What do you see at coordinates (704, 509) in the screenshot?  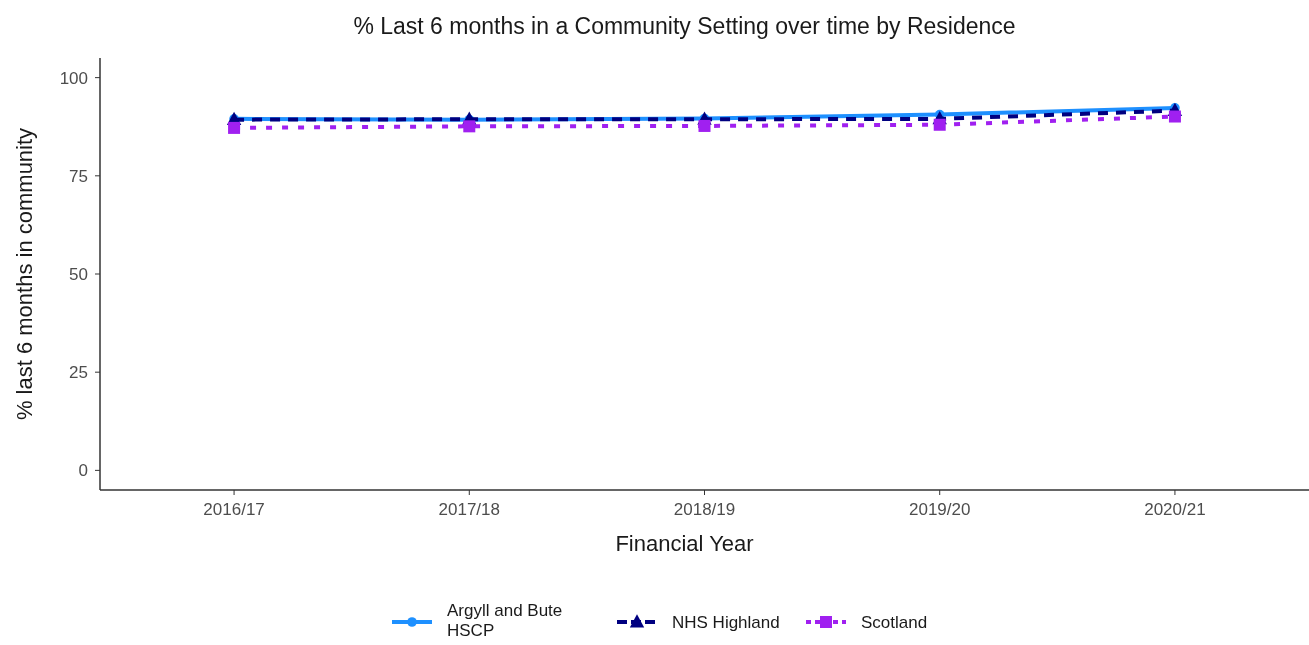 I see `x-tick-label: 2018/19` at bounding box center [704, 509].